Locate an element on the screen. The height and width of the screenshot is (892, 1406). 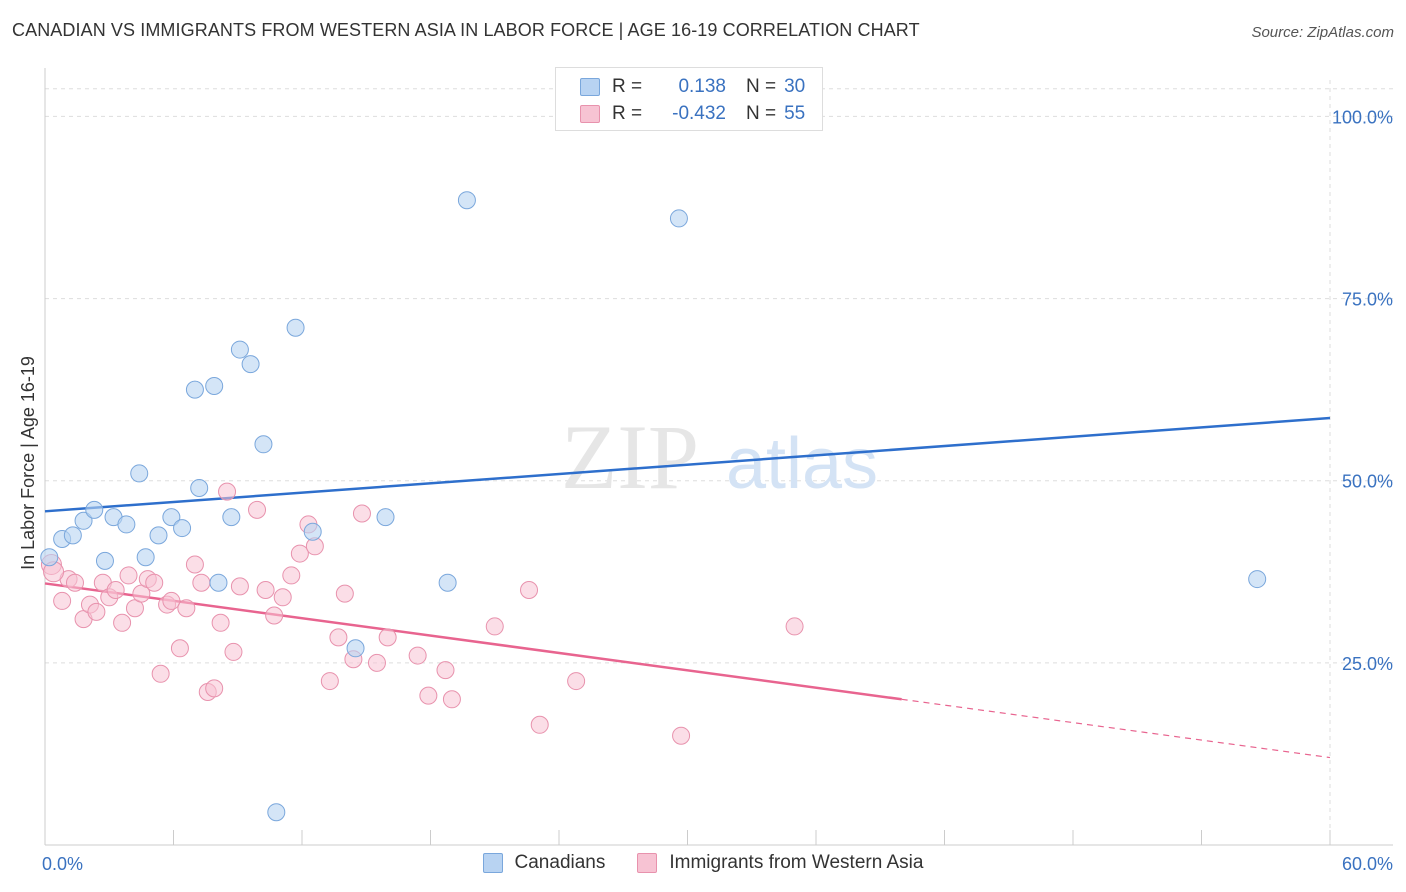
legend-r-value: -0.432 is located at coordinates (699, 113).